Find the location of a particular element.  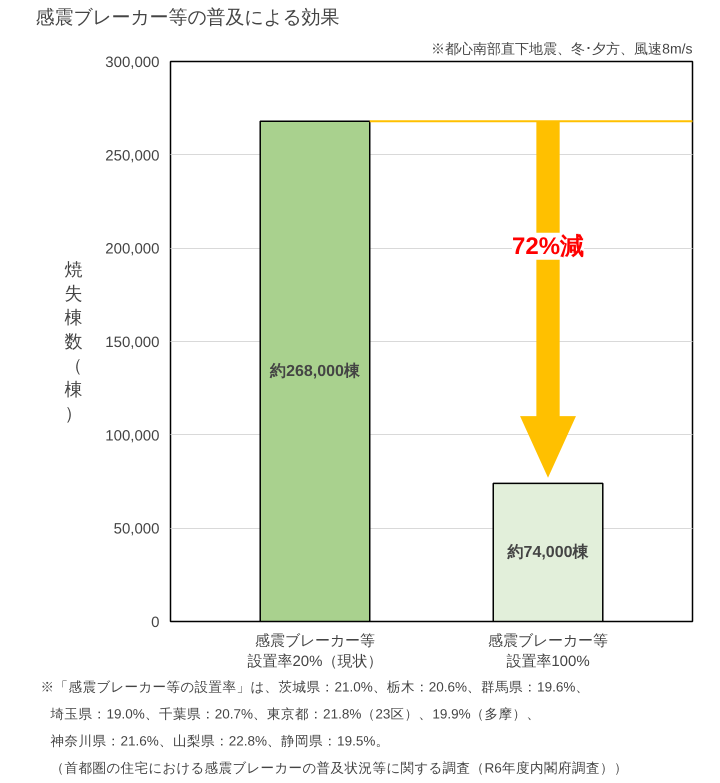

chart-subtitle: ※都心南部直下地震、冬･夕方、風速8m/s is located at coordinates (562, 48).